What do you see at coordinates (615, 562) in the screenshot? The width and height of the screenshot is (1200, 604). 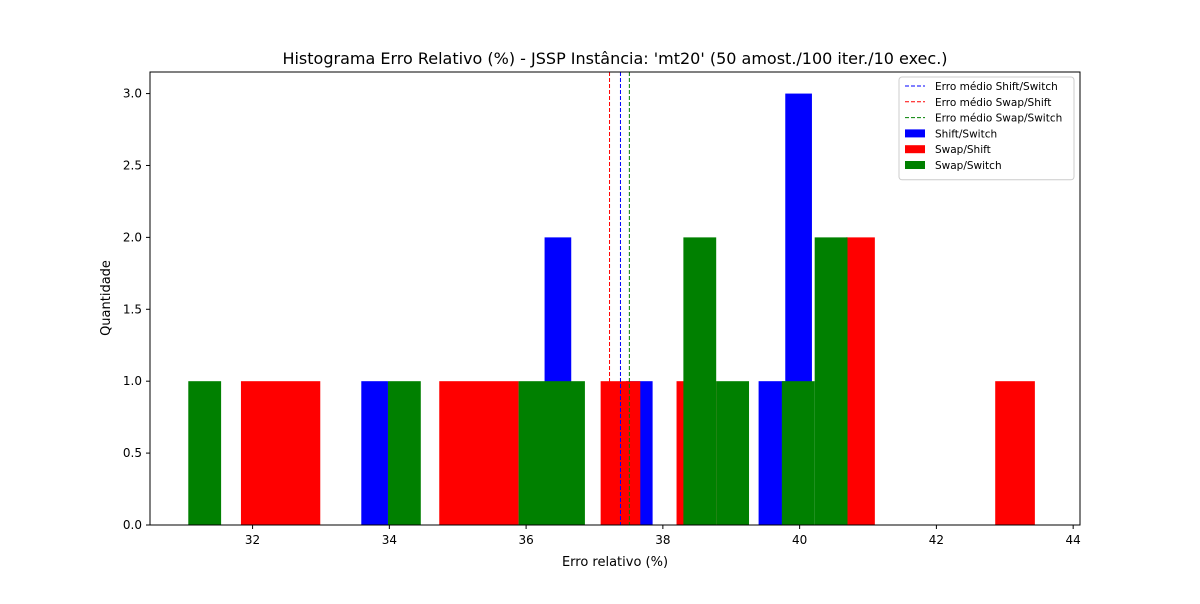 I see `x-axis-label: Erro relativo (%)` at bounding box center [615, 562].